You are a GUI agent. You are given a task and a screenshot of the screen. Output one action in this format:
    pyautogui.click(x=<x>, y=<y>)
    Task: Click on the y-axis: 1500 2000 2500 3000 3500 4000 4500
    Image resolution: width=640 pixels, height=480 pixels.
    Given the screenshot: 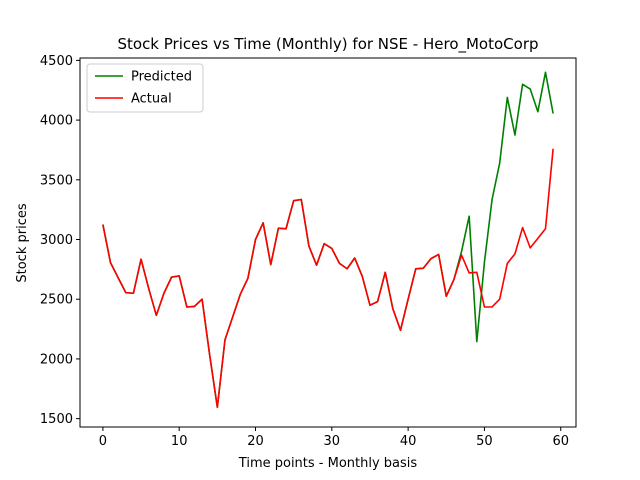 What is the action you would take?
    pyautogui.click(x=60, y=240)
    